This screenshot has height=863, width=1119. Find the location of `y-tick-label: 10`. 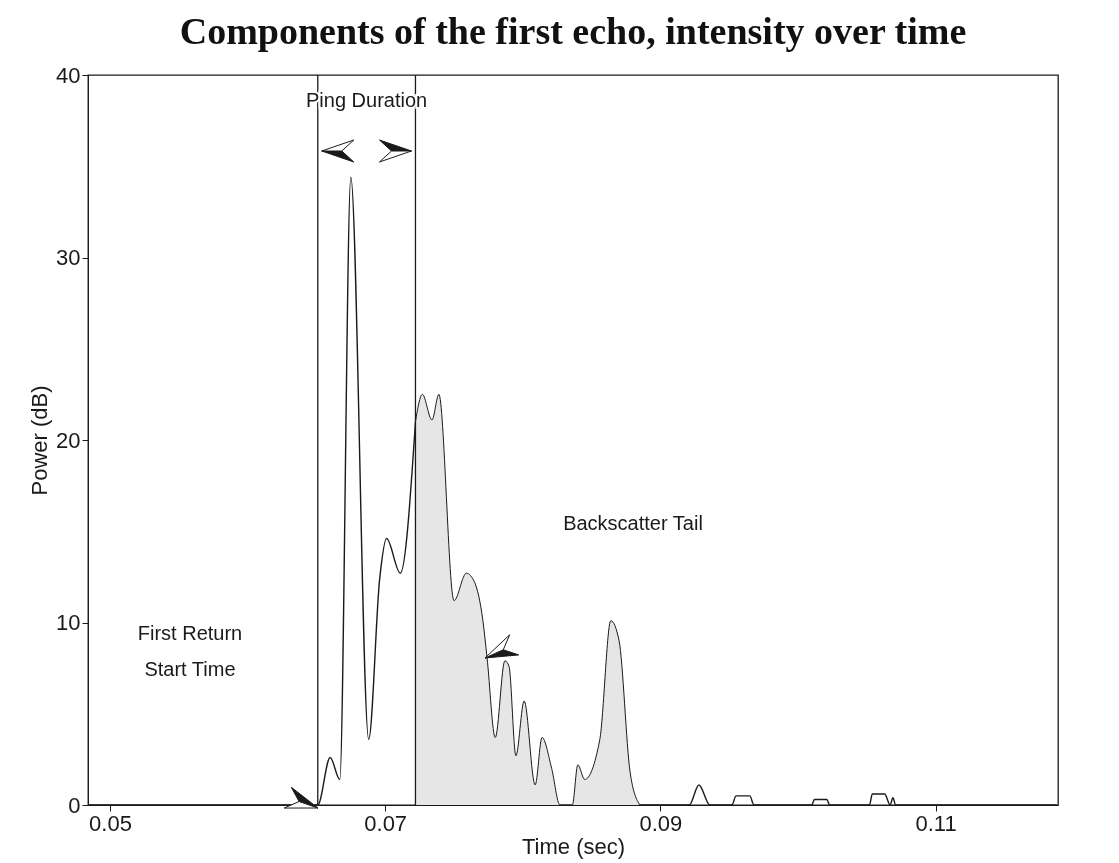

y-tick-label: 10 is located at coordinates (68, 622).